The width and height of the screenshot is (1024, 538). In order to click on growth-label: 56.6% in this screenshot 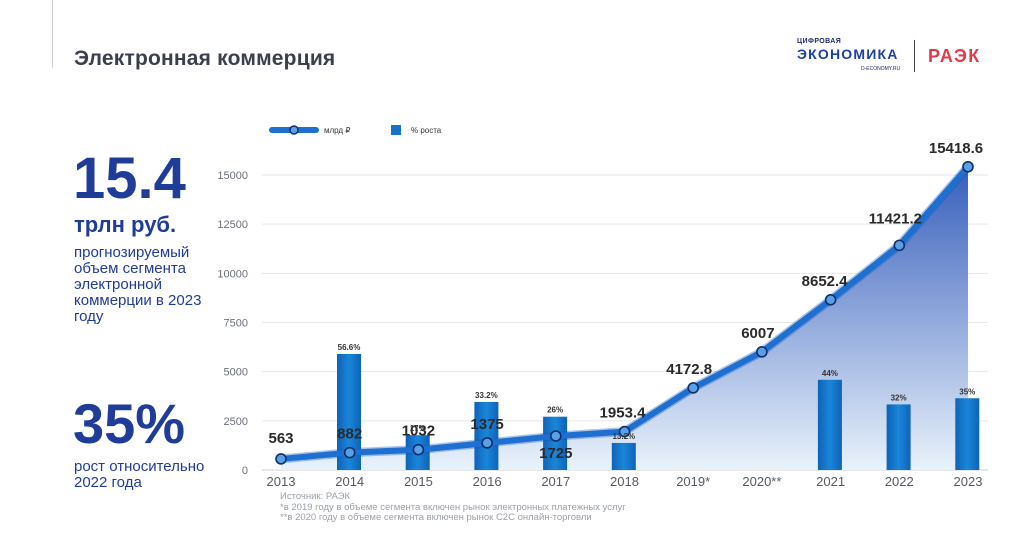, I will do `click(349, 347)`.